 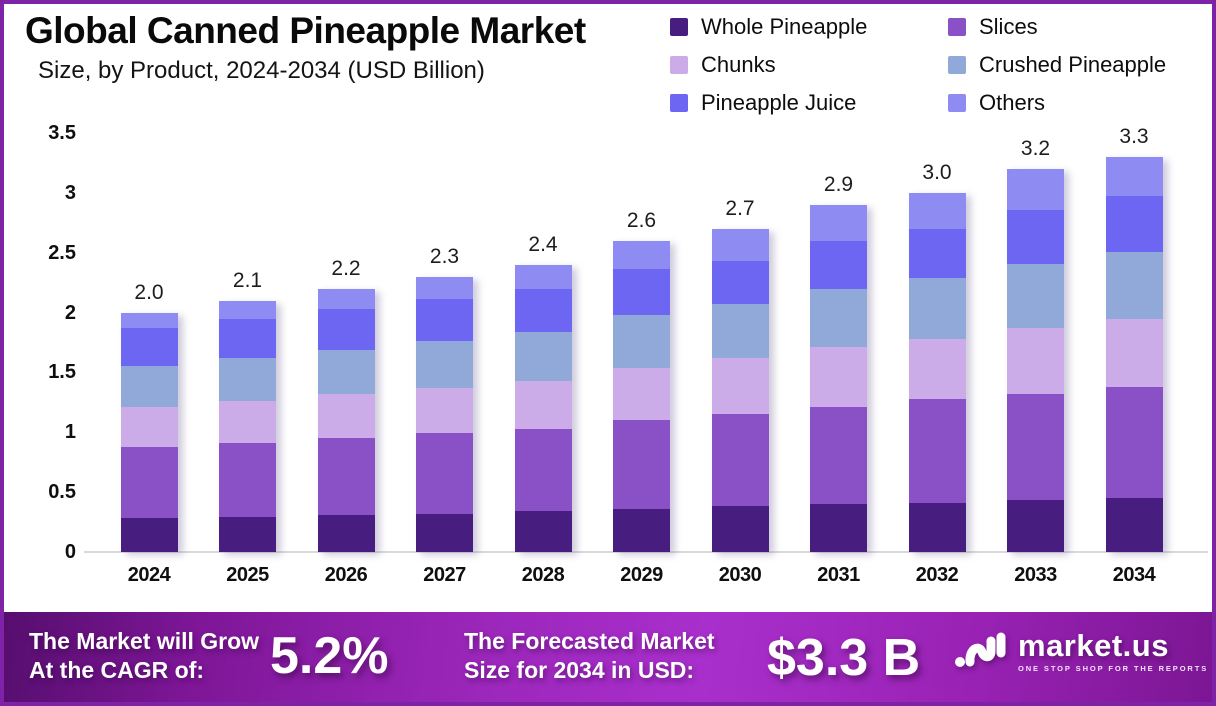 I want to click on x-axis-label: 2027, so click(x=444, y=575).